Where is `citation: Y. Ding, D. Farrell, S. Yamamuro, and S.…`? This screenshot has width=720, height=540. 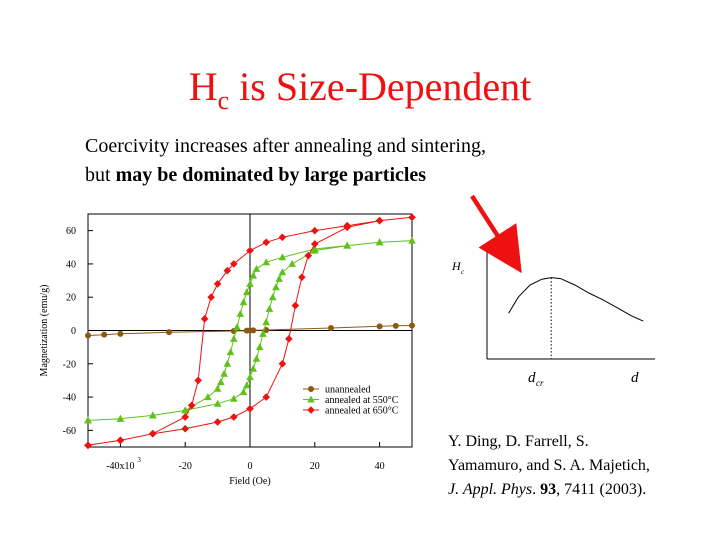 citation: Y. Ding, D. Farrell, S. Yamamuro, and S.… is located at coordinates (549, 466).